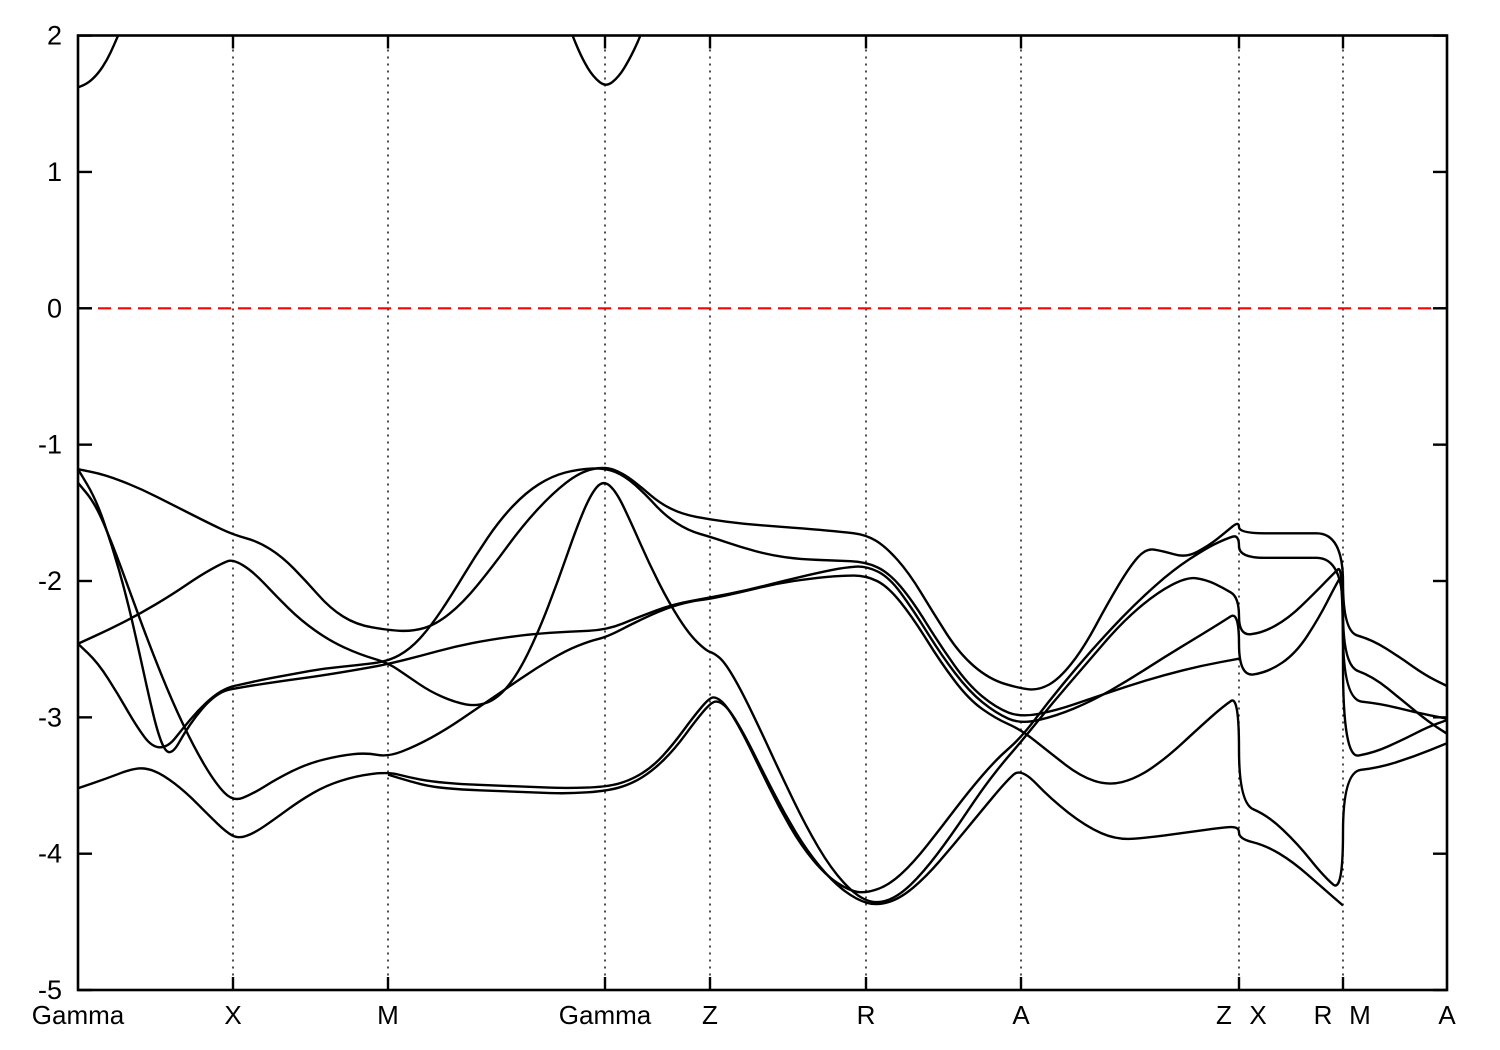  Describe the element at coordinates (50, 990) in the screenshot. I see `y-tick-label: -5` at that location.